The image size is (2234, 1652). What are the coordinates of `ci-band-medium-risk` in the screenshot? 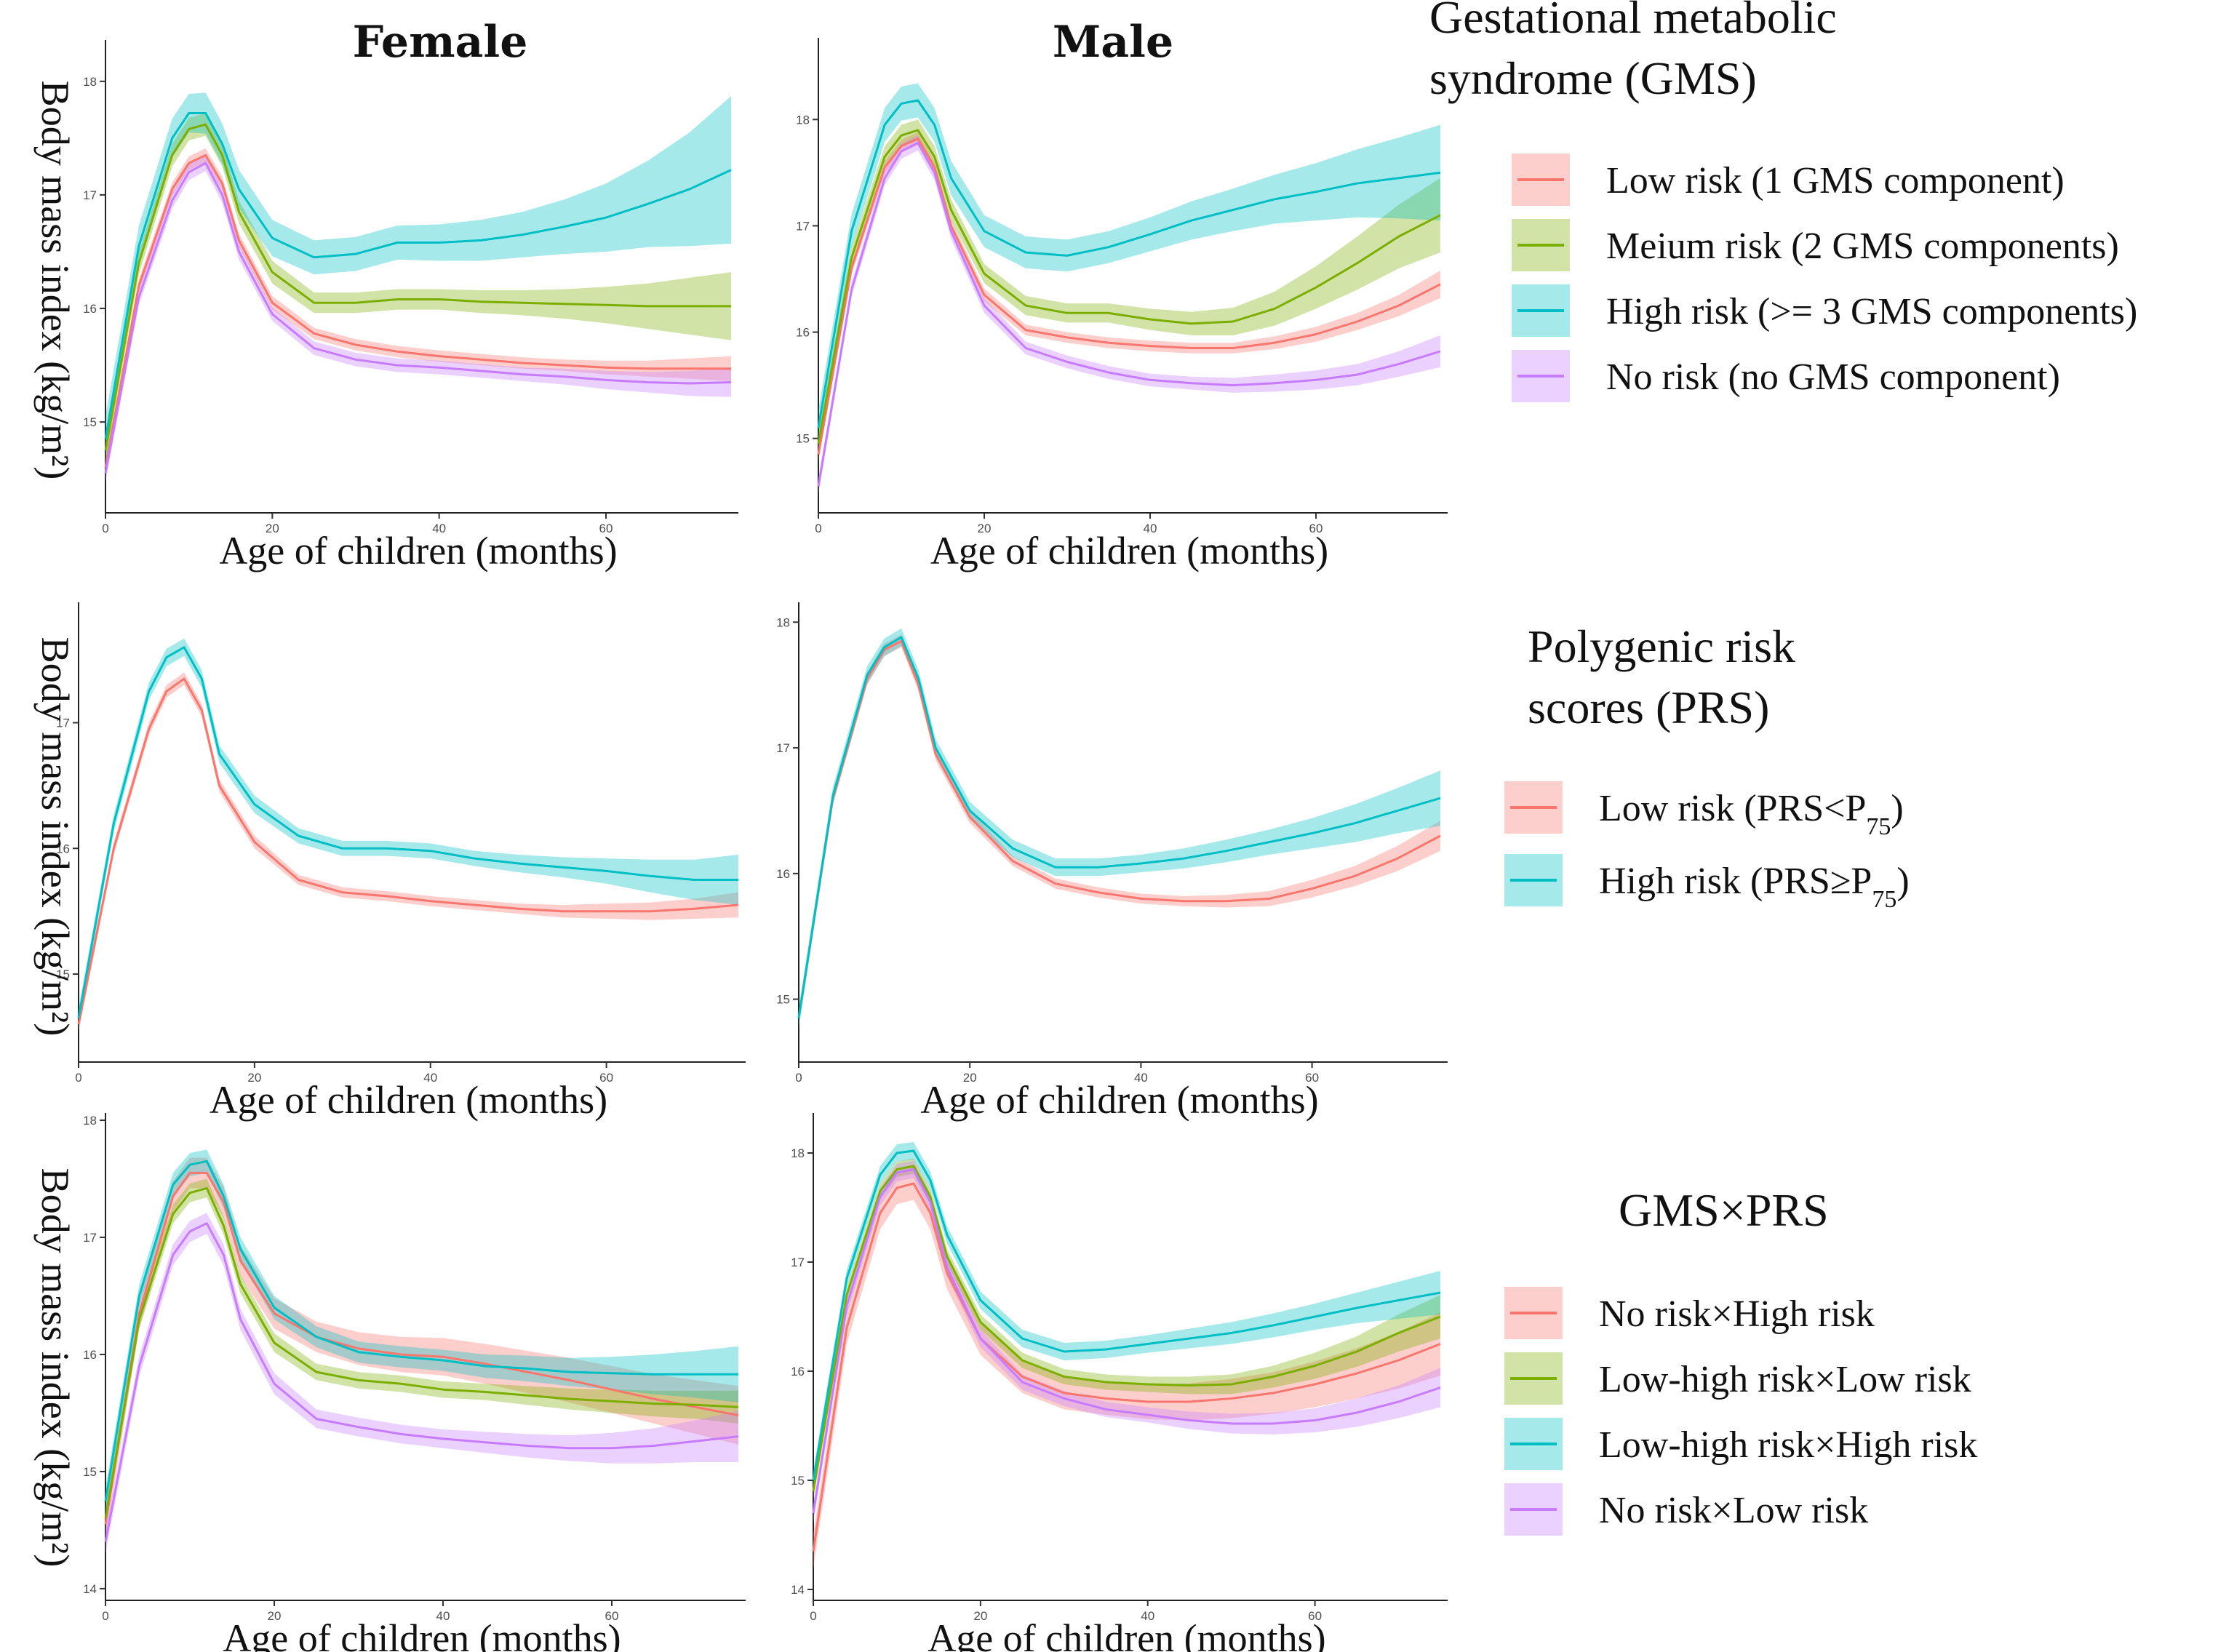 It's located at (418, 288).